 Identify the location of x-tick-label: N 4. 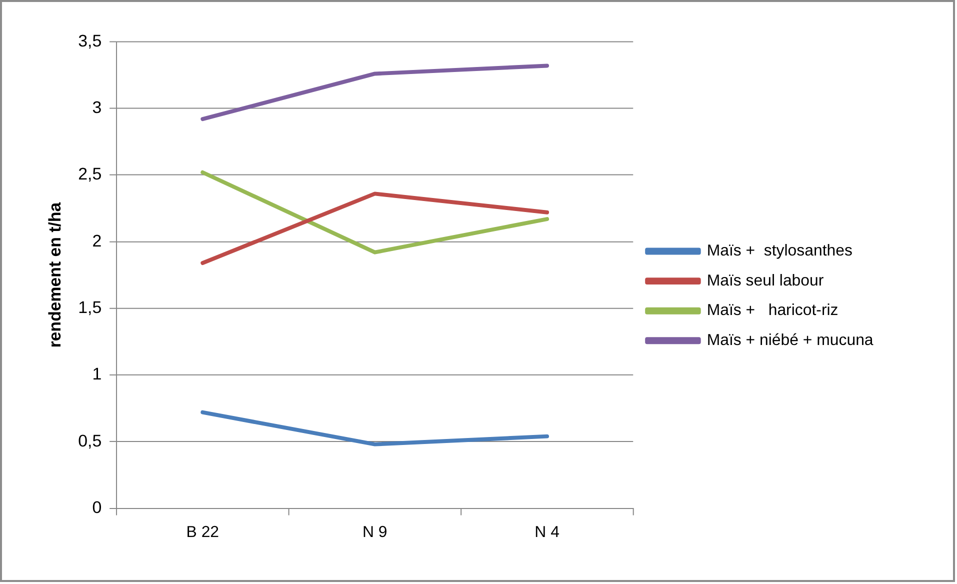
(547, 533).